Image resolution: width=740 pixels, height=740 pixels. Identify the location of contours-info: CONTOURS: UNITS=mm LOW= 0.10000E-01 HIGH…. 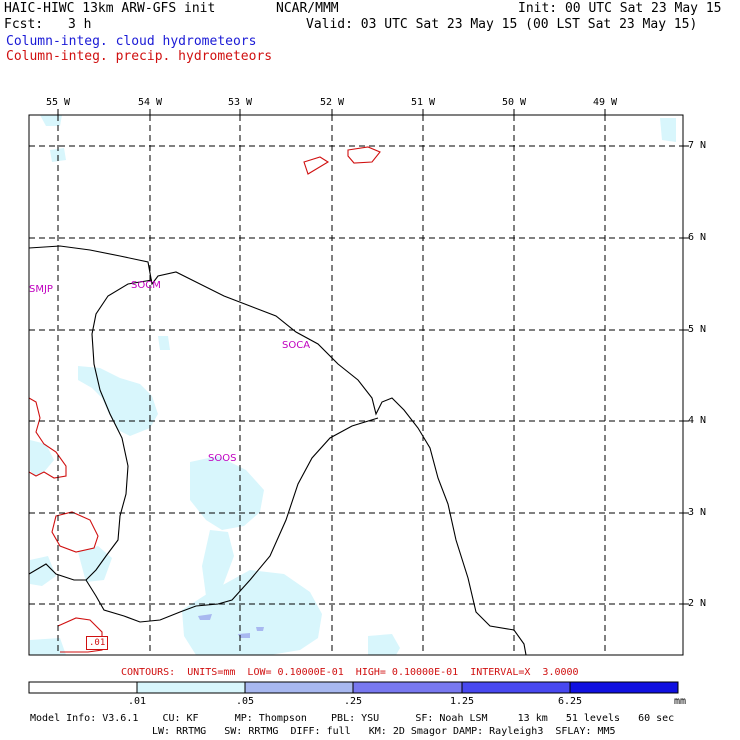
(350, 672).